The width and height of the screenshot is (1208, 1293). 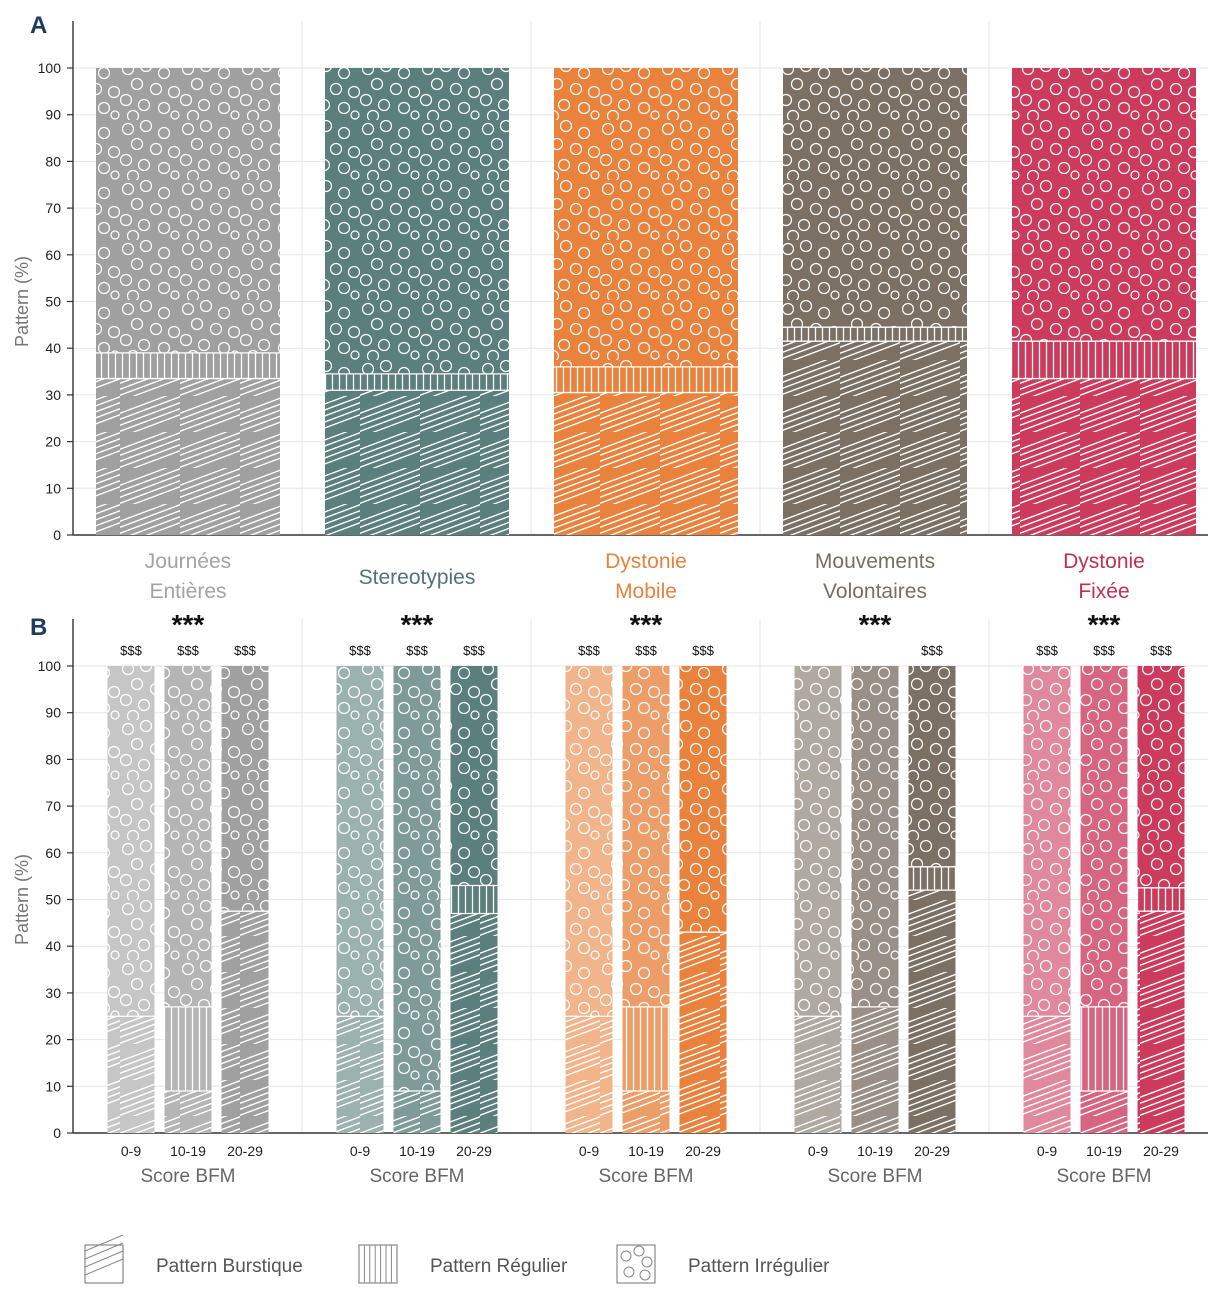 What do you see at coordinates (875, 198) in the screenshot?
I see `panel-a-segment-irregular-texture` at bounding box center [875, 198].